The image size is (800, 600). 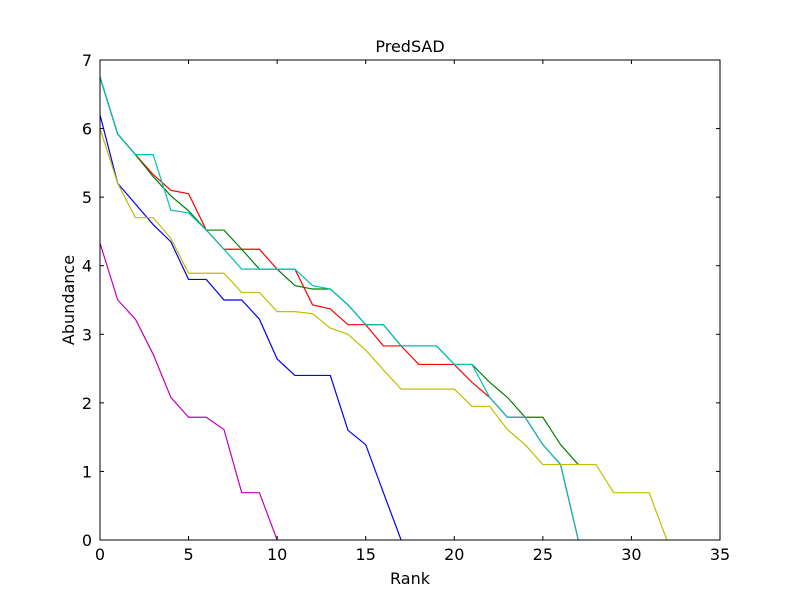 I want to click on x-tick-label: 15, so click(x=366, y=554).